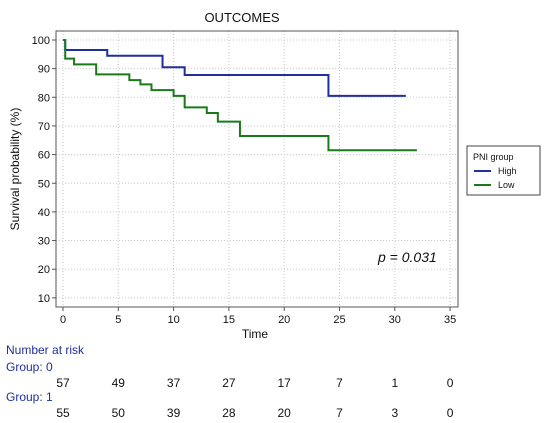  I want to click on legend-label-high: High, so click(507, 171).